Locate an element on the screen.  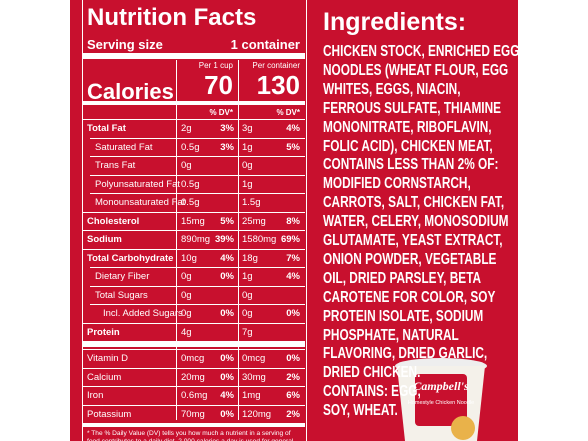
amount: 890mg is located at coordinates (196, 239).